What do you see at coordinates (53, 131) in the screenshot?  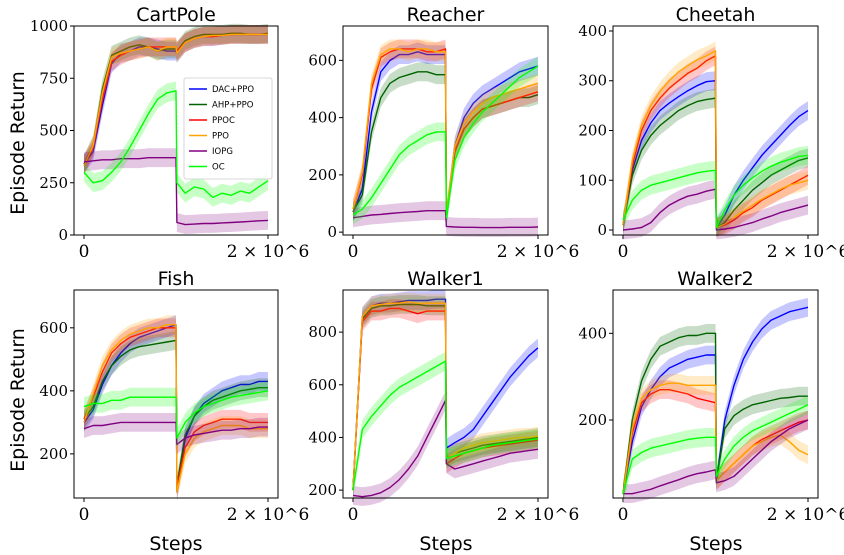 I see `y-tick-label: 500` at bounding box center [53, 131].